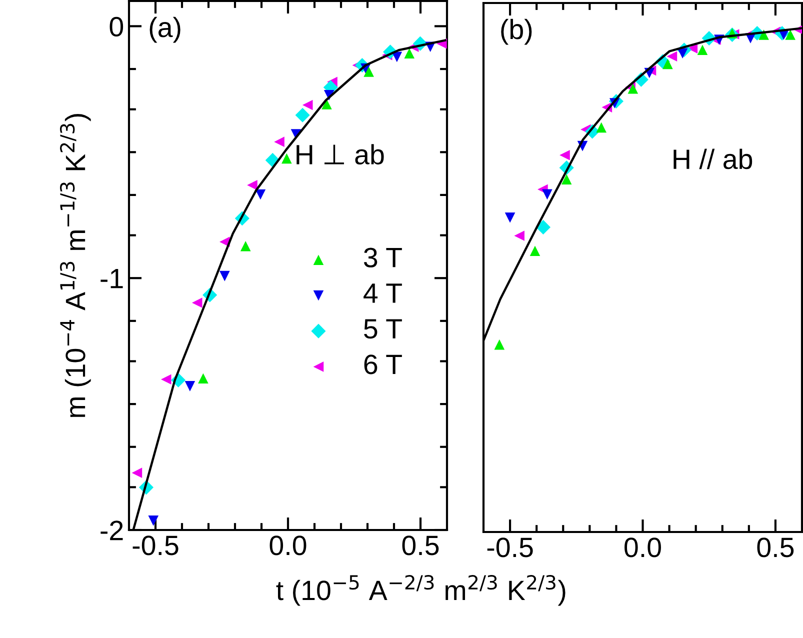 The width and height of the screenshot is (803, 638). What do you see at coordinates (383, 293) in the screenshot?
I see `legend-label: 4 T` at bounding box center [383, 293].